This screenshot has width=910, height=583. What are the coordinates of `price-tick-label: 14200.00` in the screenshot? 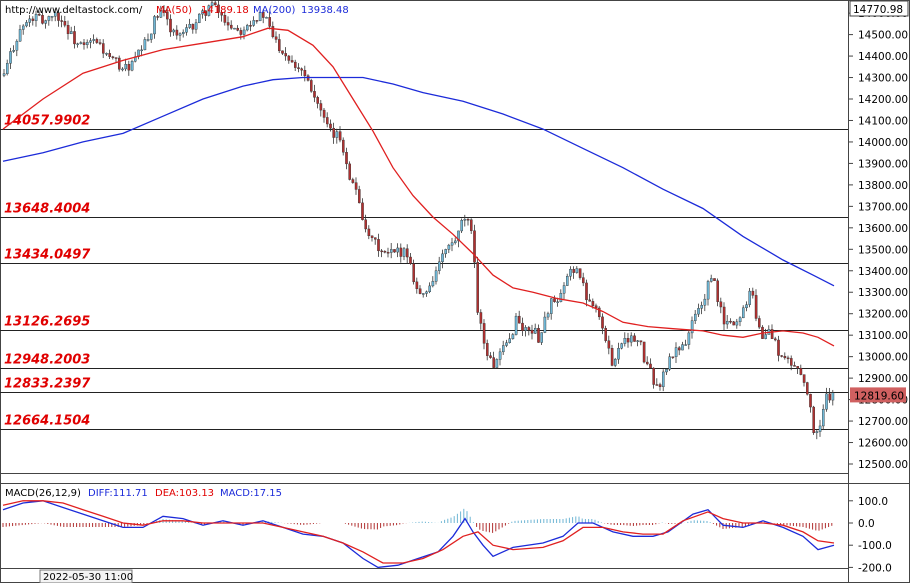 It's located at (883, 100).